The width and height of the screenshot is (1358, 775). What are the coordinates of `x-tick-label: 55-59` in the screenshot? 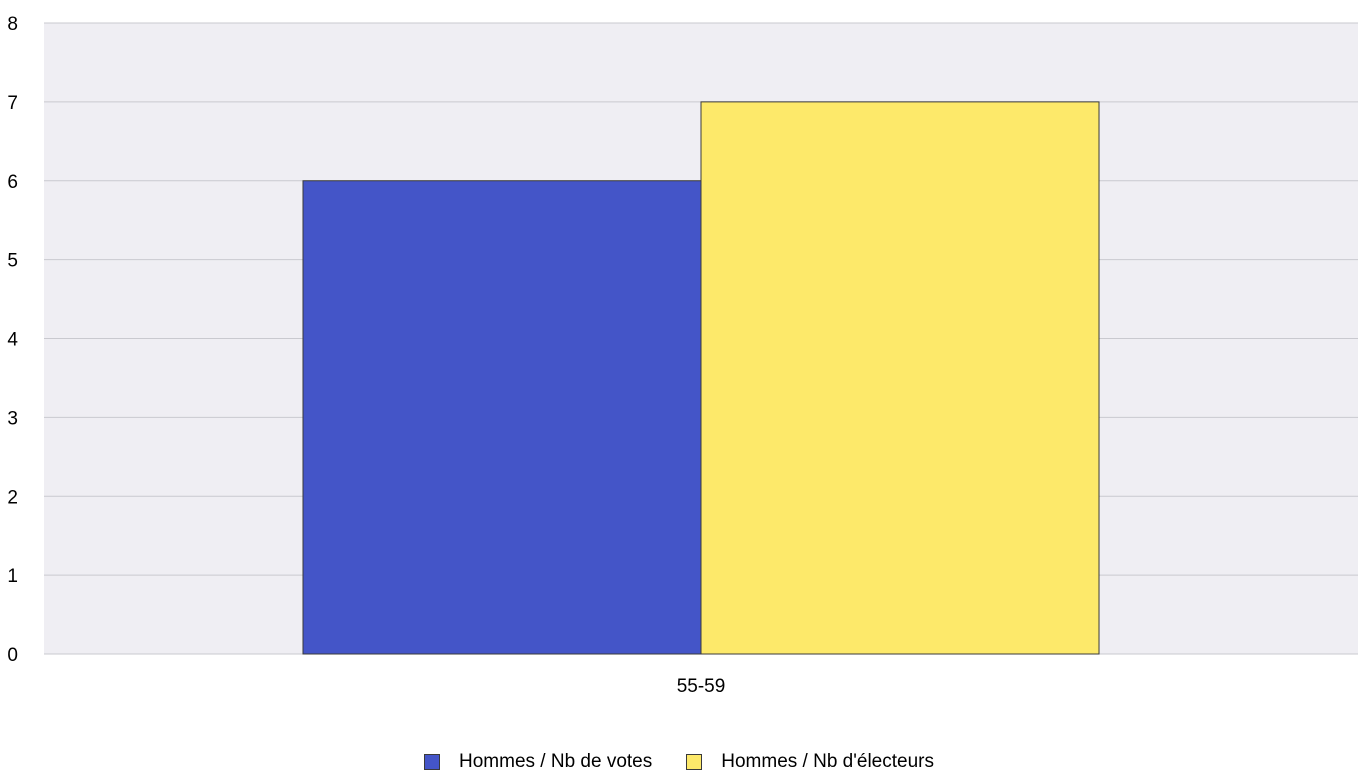 It's located at (701, 686).